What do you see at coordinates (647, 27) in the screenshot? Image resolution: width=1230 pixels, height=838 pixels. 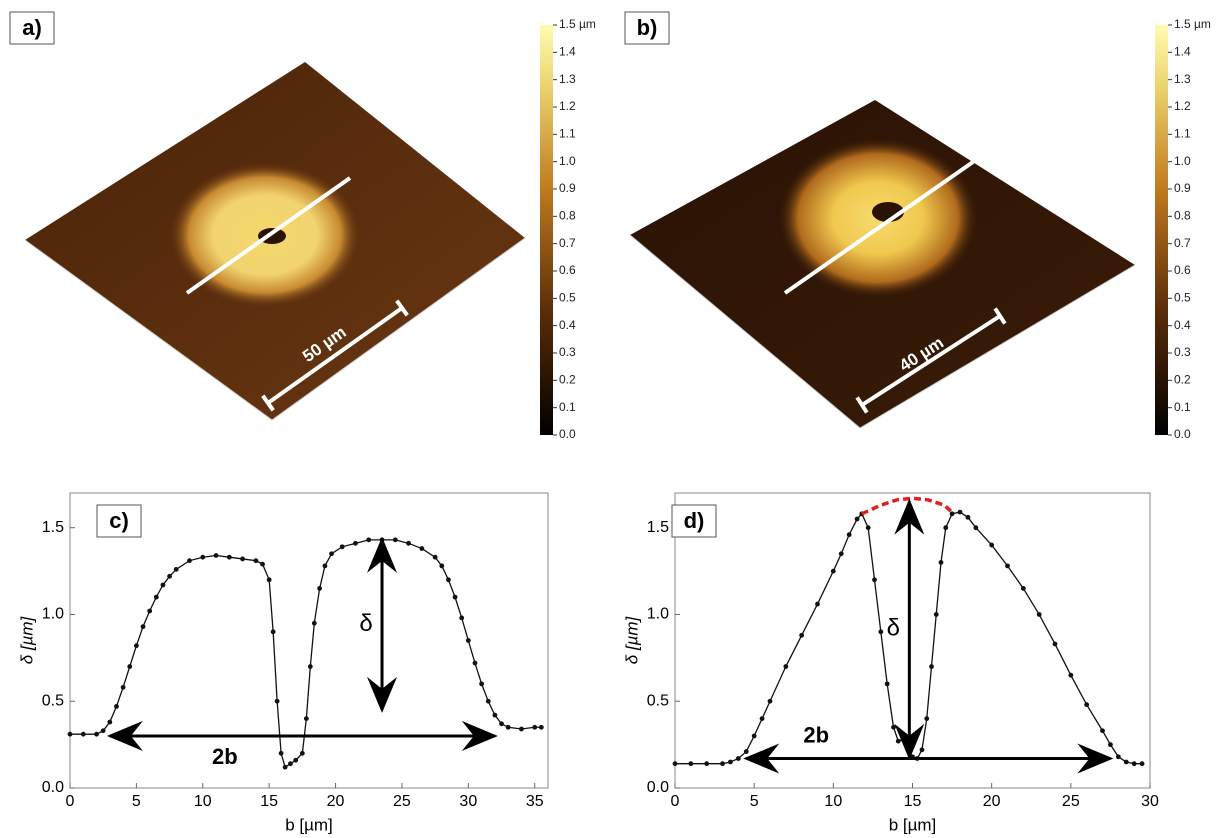 I see `panel-label: b)` at bounding box center [647, 27].